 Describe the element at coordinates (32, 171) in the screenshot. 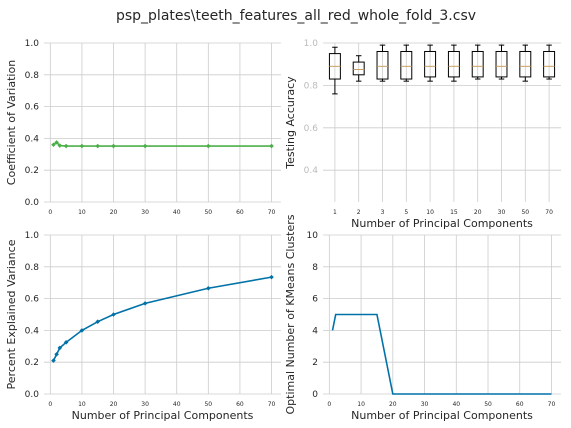

I see `y-tick-label: 0.2` at that location.